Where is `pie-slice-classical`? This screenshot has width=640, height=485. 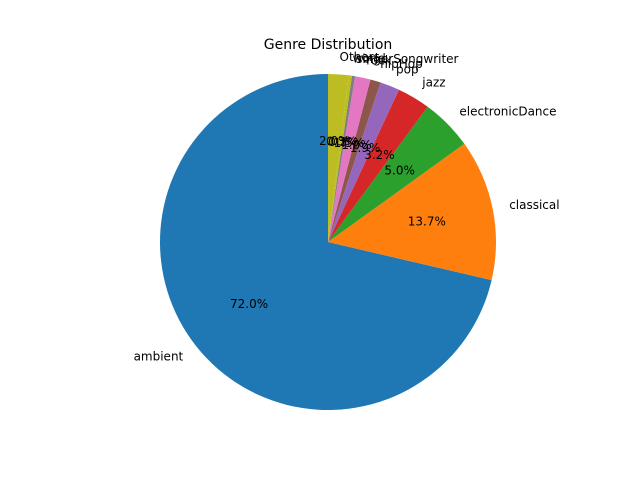
pie-slice-classical is located at coordinates (412, 212).